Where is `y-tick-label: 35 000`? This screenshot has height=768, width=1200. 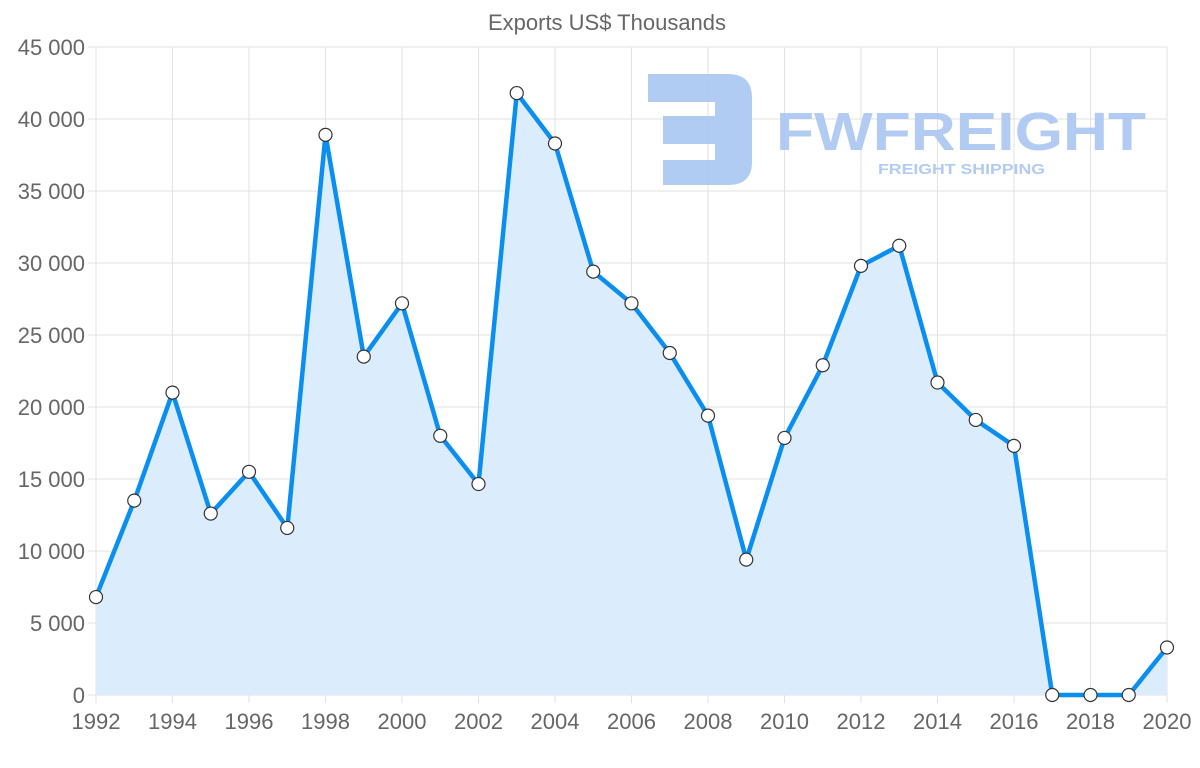
y-tick-label: 35 000 is located at coordinates (51, 191).